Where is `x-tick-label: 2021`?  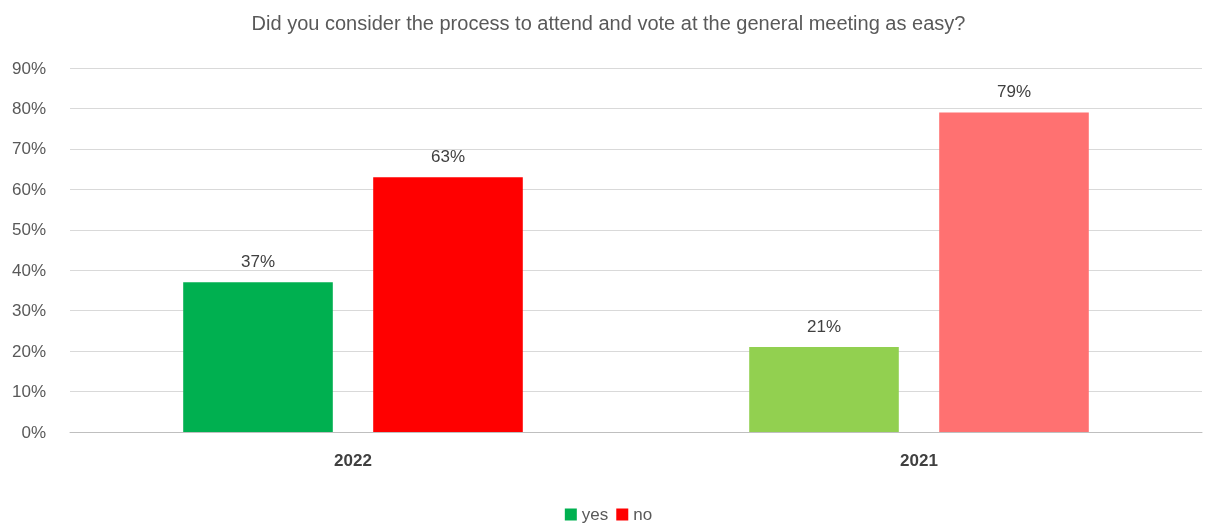 x-tick-label: 2021 is located at coordinates (919, 460).